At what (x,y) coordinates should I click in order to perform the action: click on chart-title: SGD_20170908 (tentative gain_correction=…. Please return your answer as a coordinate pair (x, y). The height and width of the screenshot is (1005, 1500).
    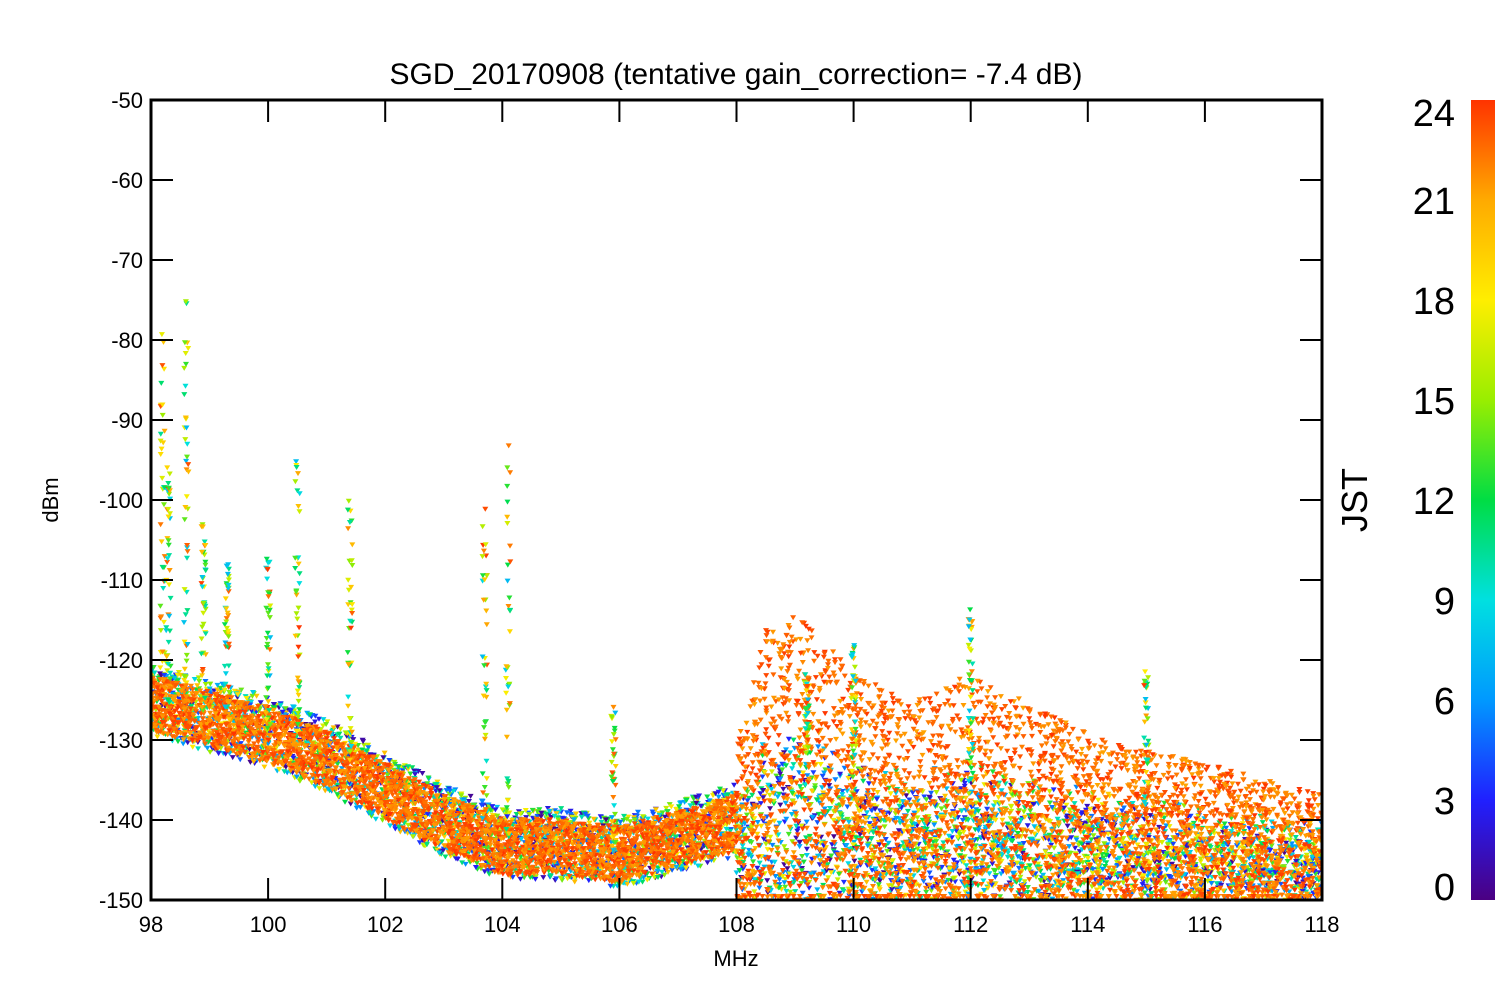
    Looking at the image, I should click on (736, 74).